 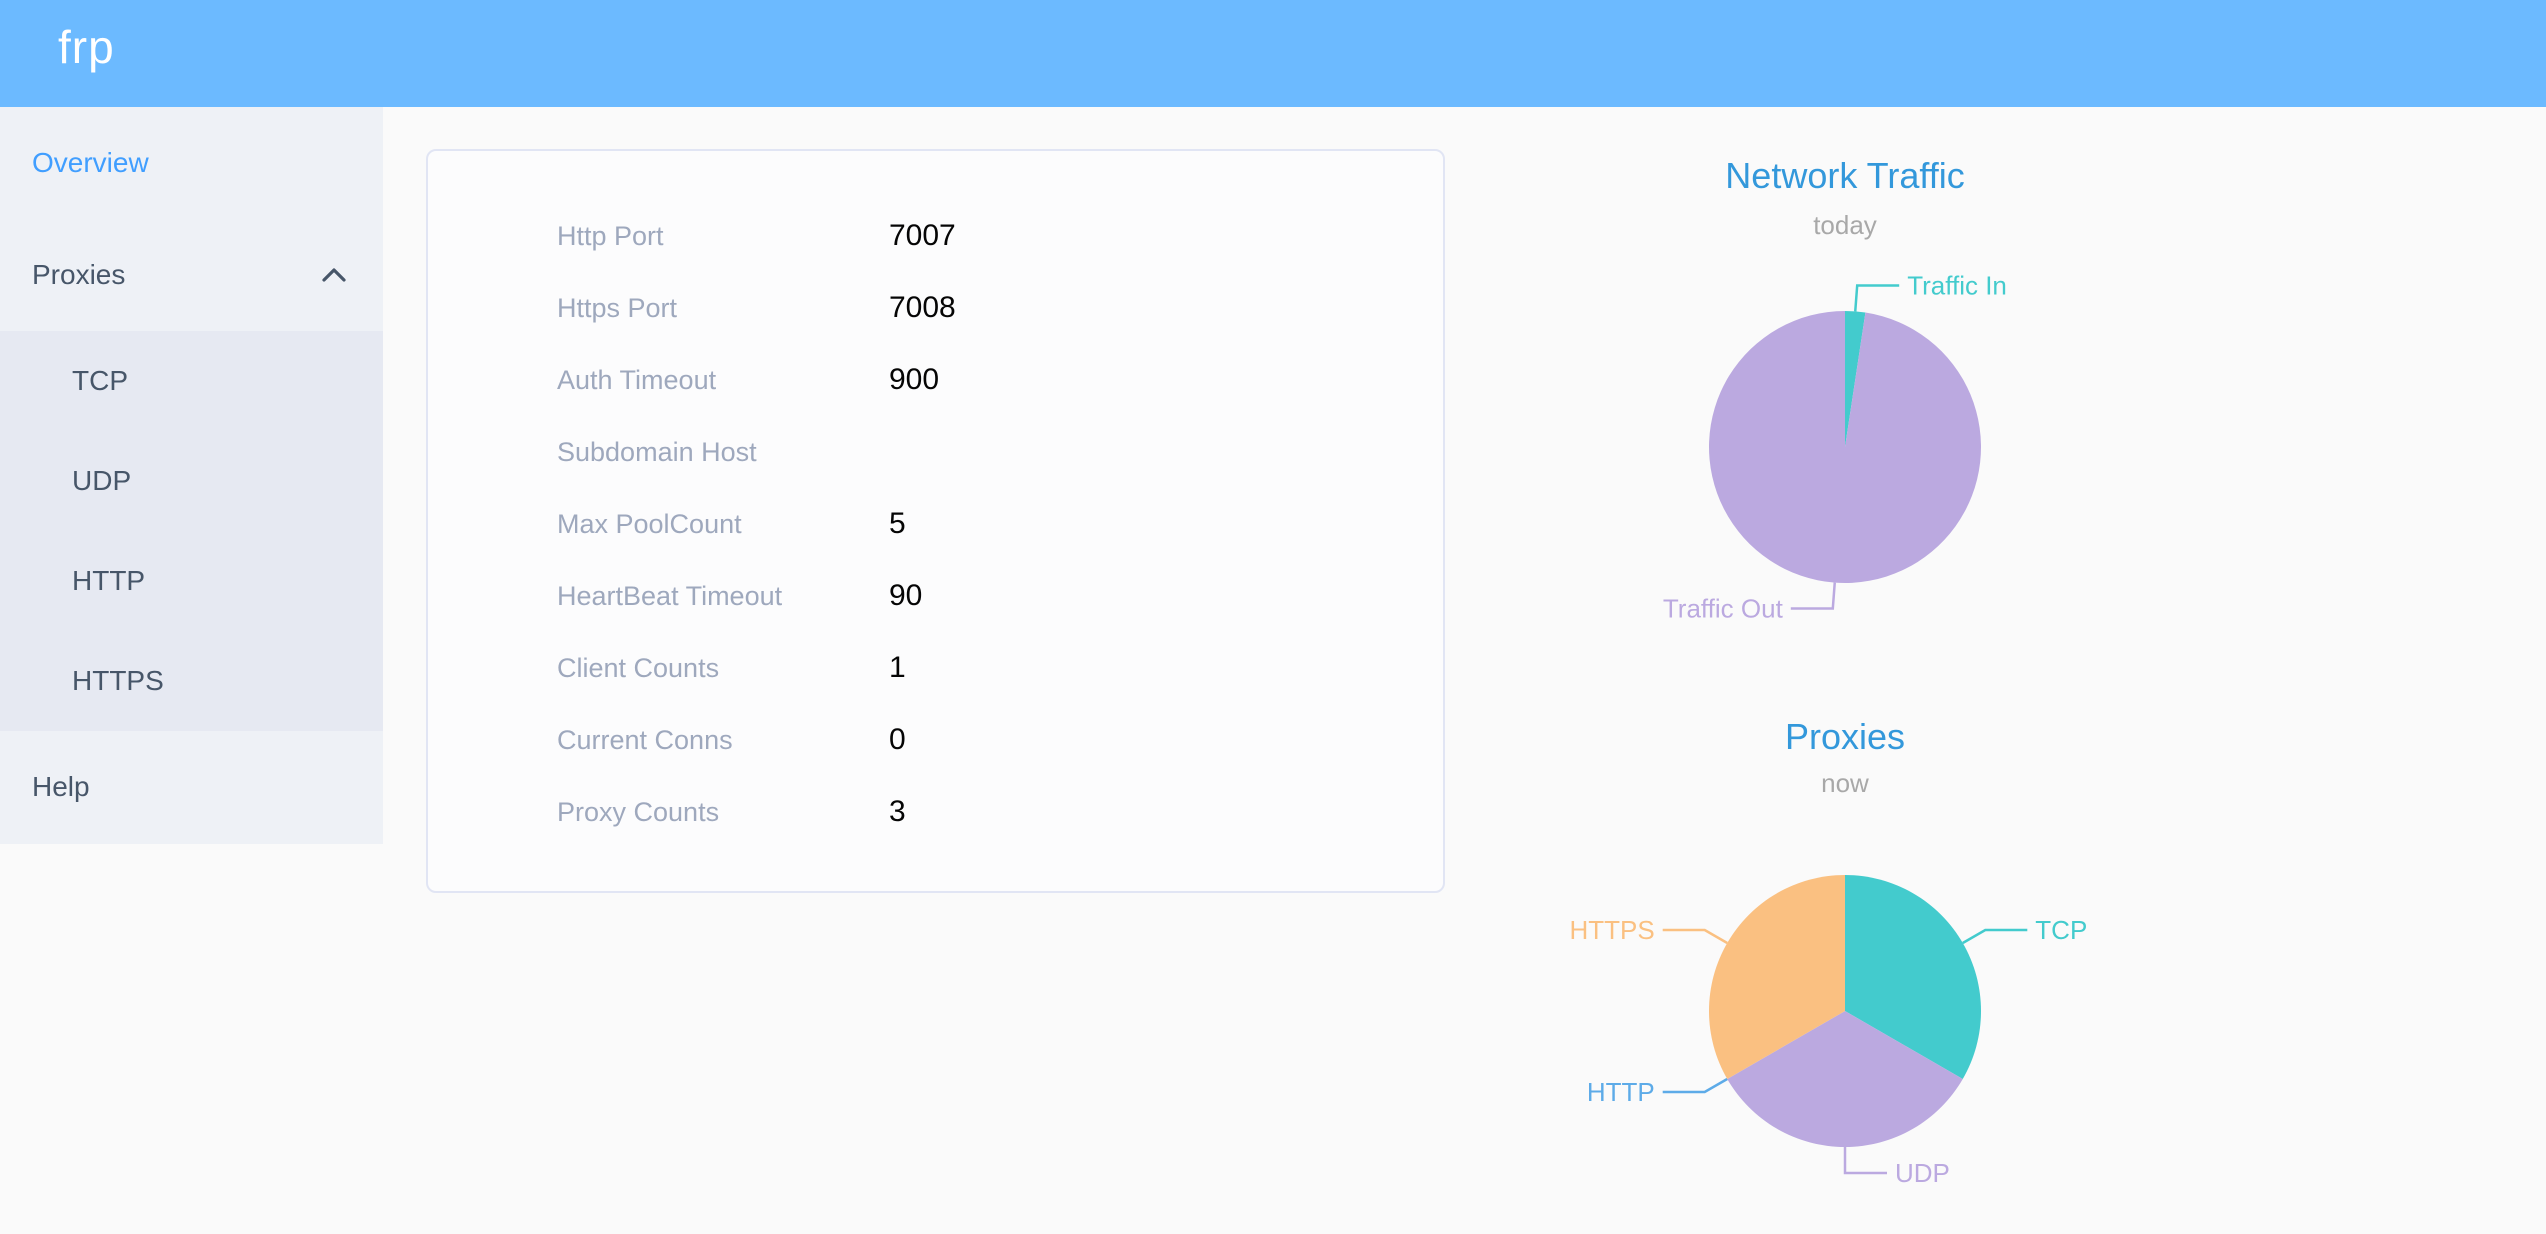 What do you see at coordinates (638, 811) in the screenshot?
I see `config-label: Proxy Counts` at bounding box center [638, 811].